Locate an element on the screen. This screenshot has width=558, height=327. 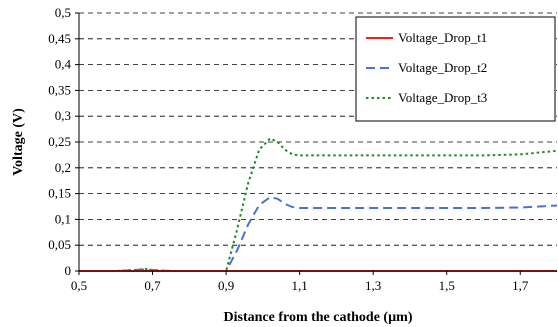
y-tick-label-7: 0,35 is located at coordinates (59, 89).